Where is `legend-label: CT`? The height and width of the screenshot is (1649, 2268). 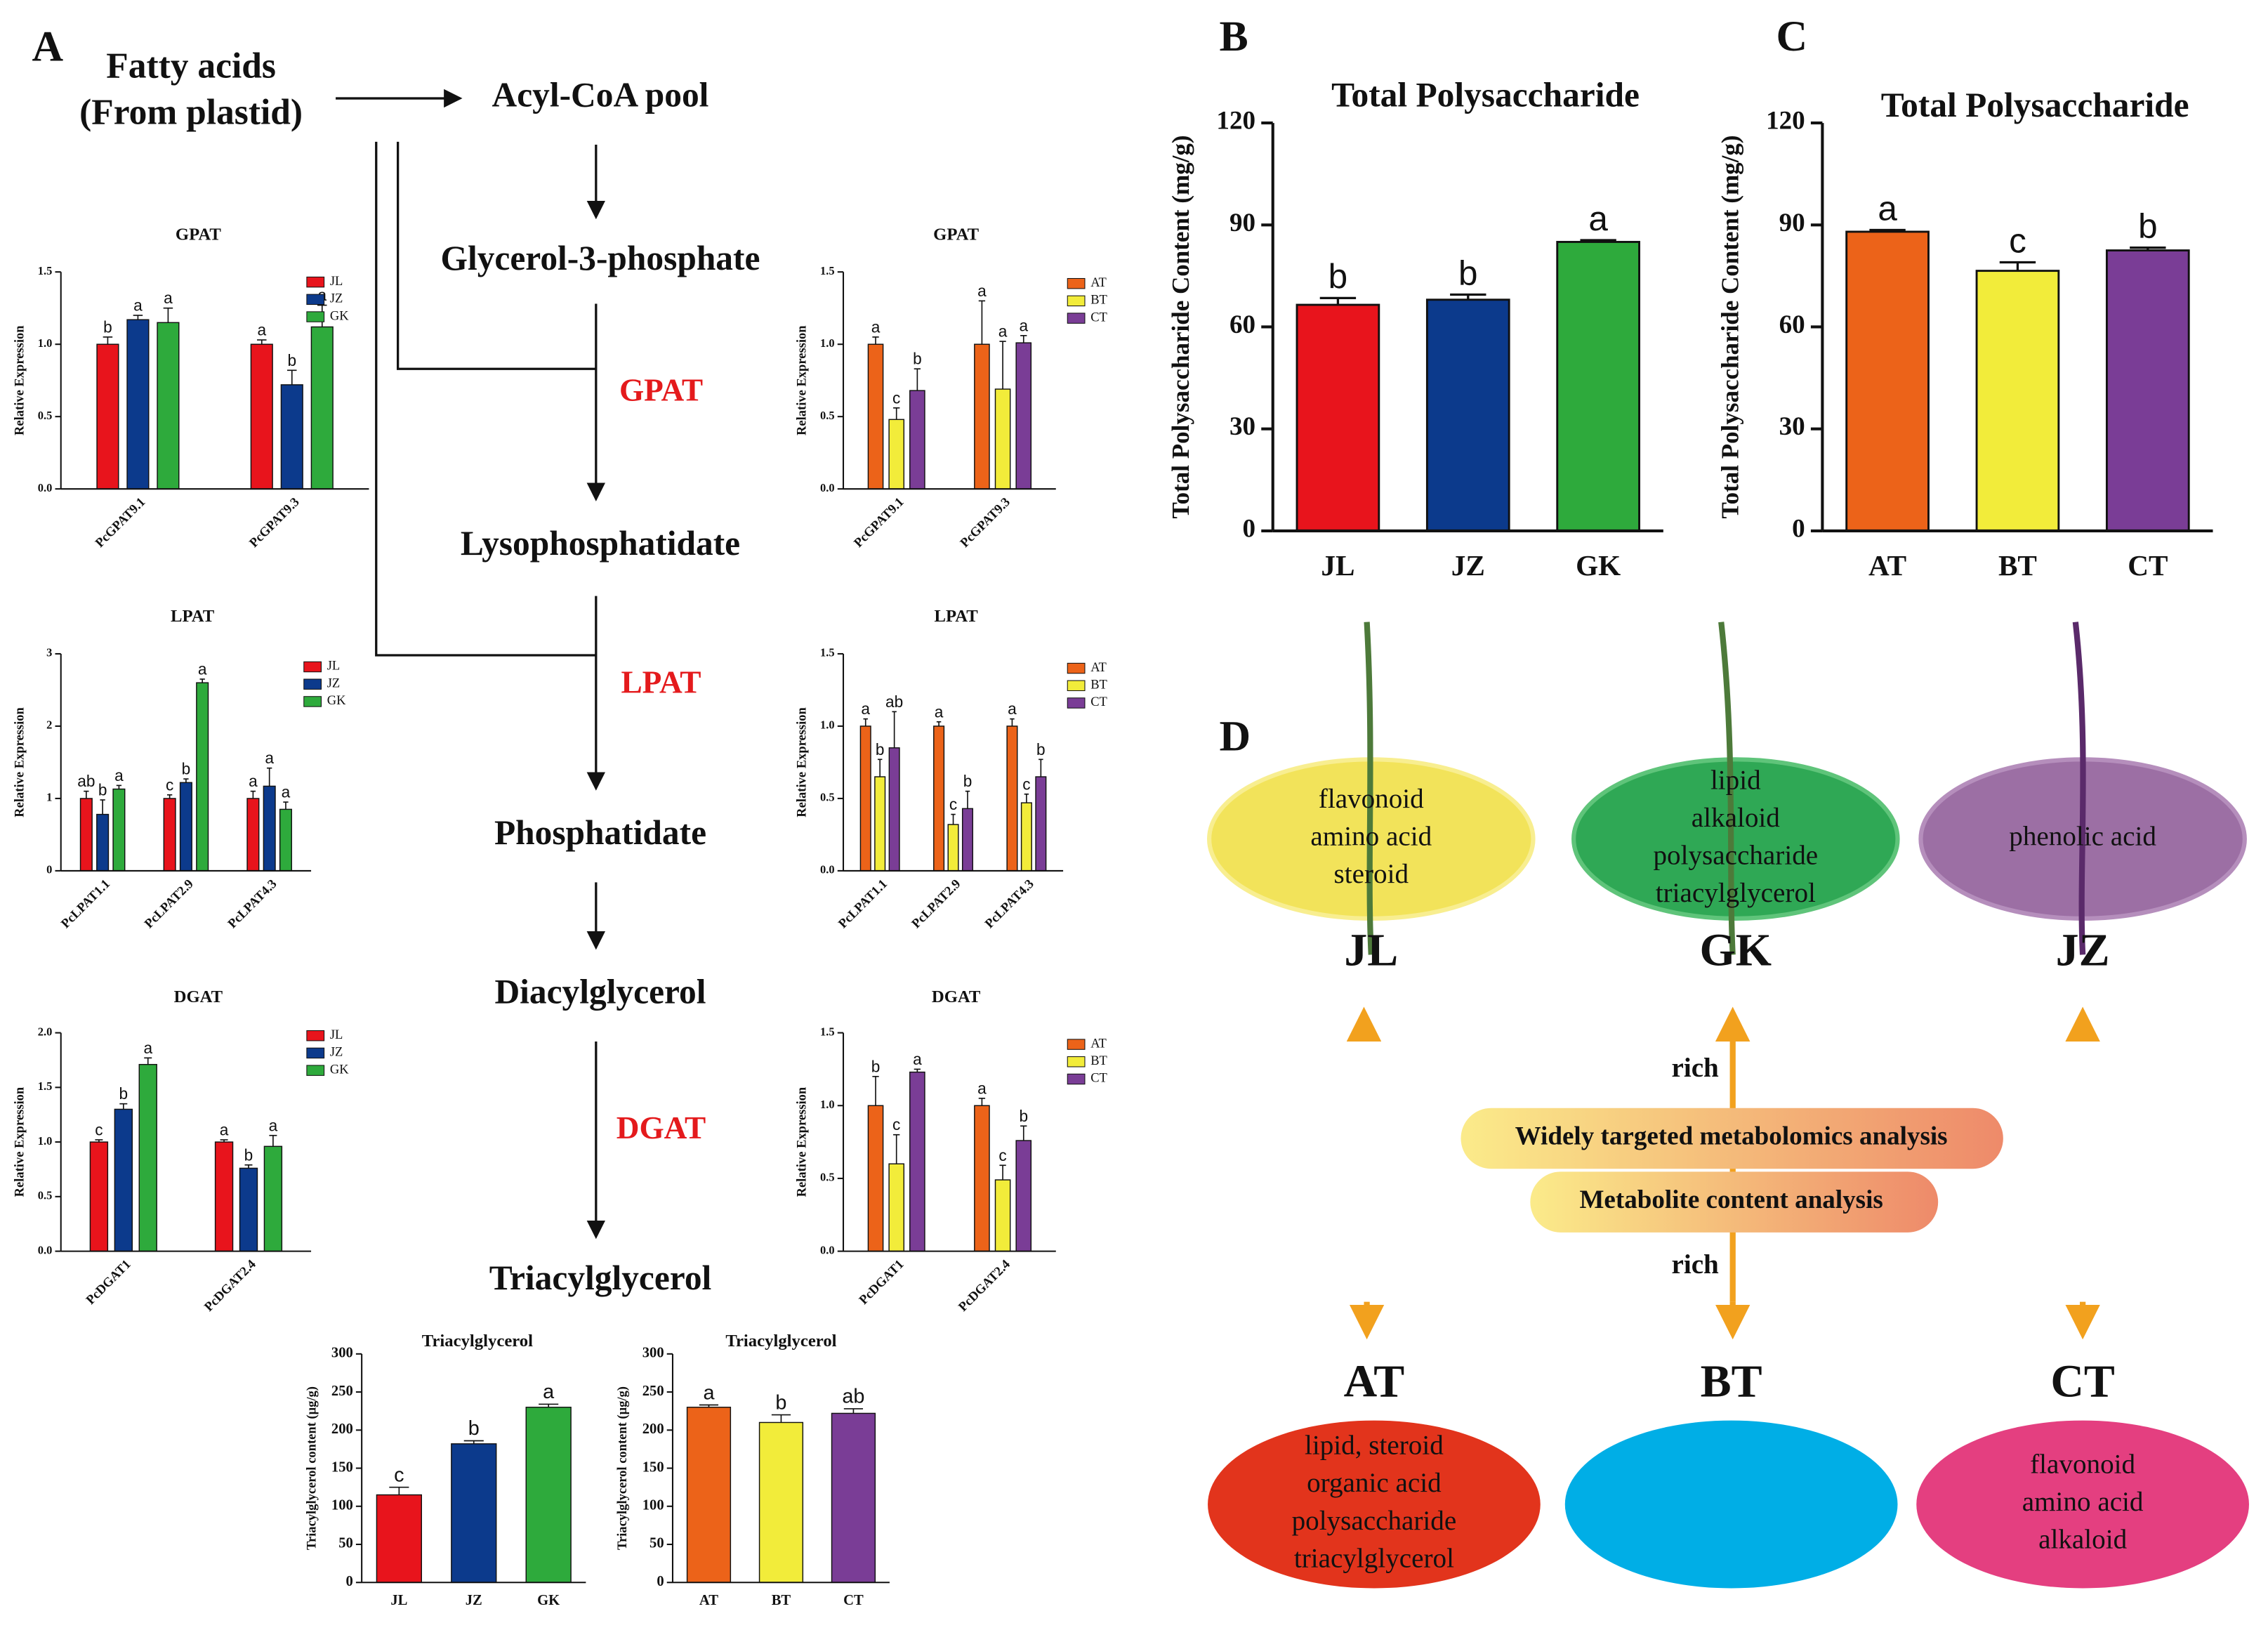 legend-label: CT is located at coordinates (1098, 702).